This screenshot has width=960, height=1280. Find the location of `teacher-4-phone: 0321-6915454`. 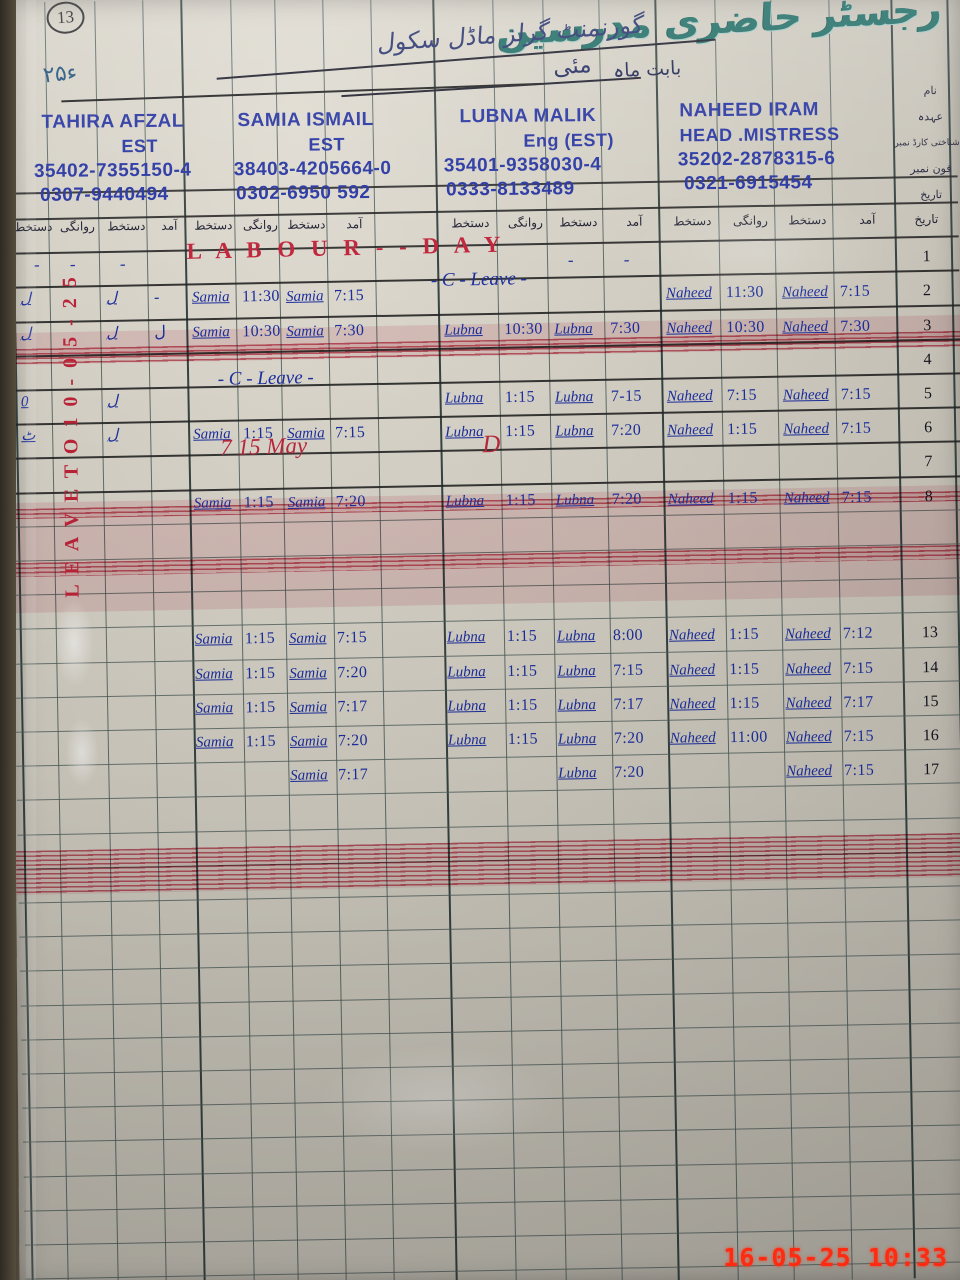

teacher-4-phone: 0321-6915454 is located at coordinates (748, 183).